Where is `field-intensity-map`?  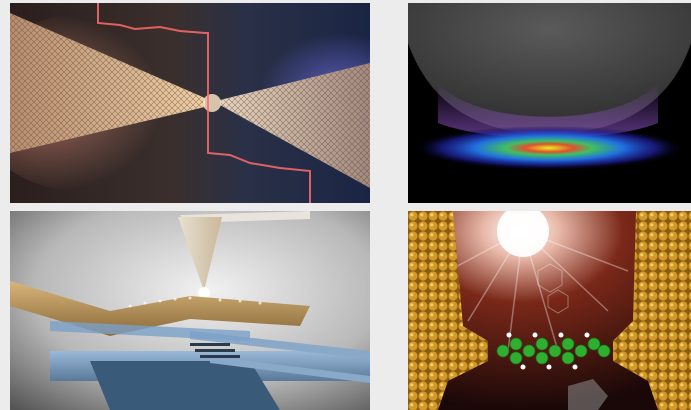 field-intensity-map is located at coordinates (549, 148).